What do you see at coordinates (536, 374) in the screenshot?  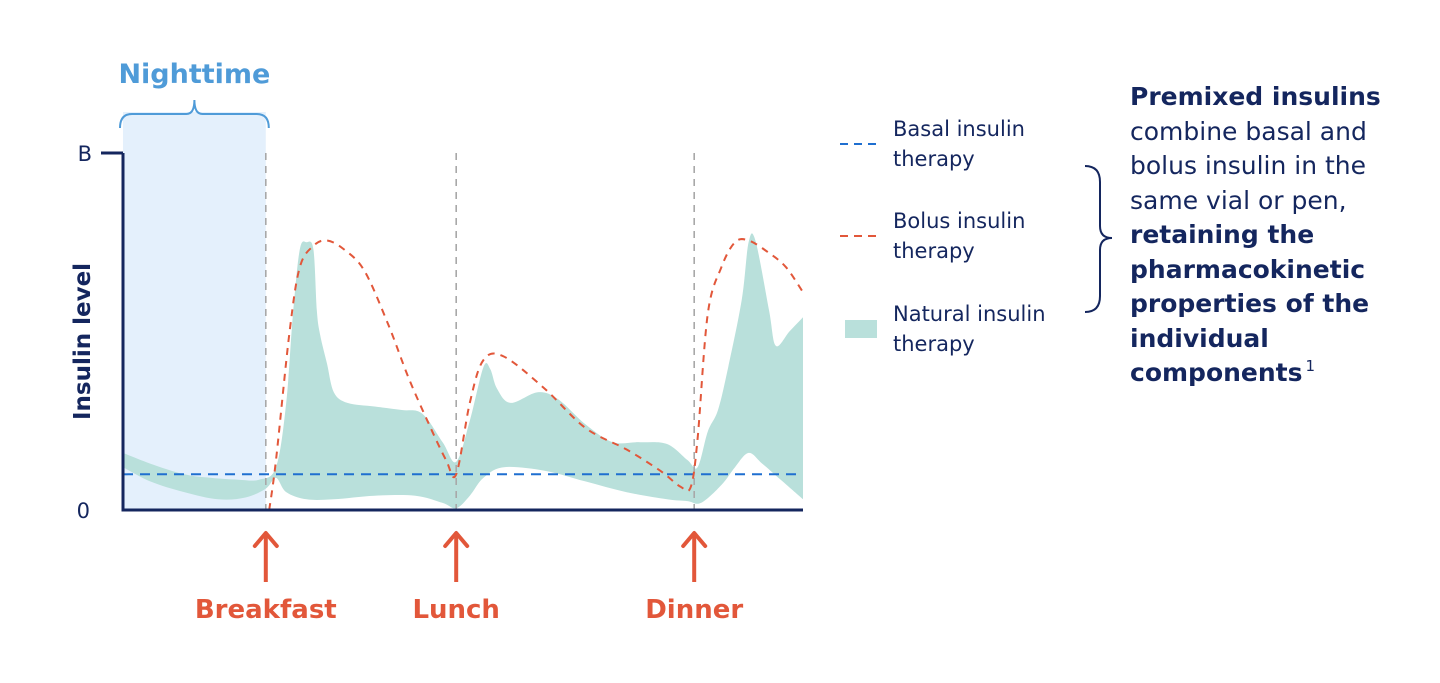 I see `bolus-insulin-line` at bounding box center [536, 374].